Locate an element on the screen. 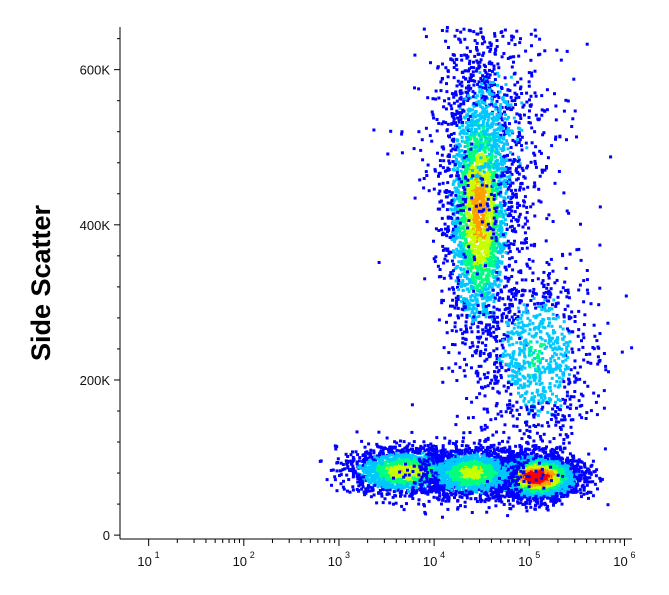  data-point-2047 is located at coordinates (507, 172).